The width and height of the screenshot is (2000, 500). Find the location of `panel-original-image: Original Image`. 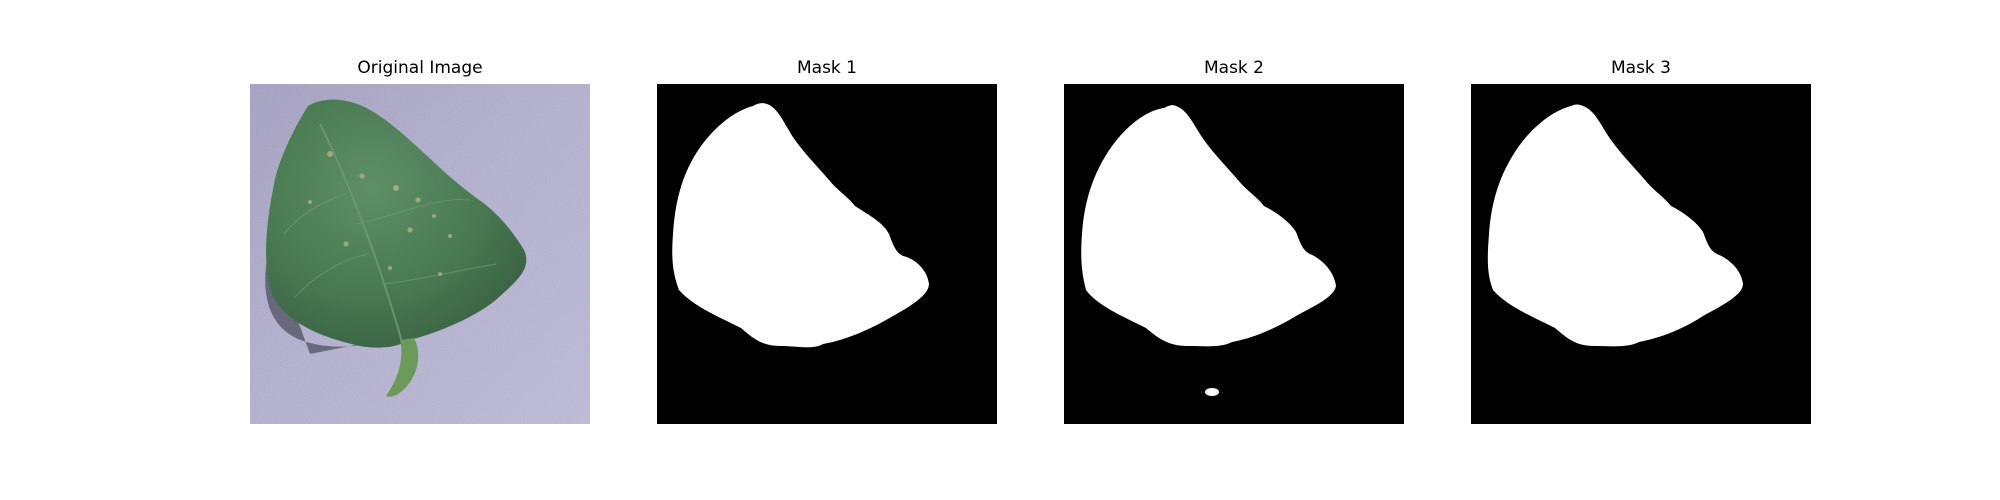

panel-original-image: Original Image is located at coordinates (420, 240).